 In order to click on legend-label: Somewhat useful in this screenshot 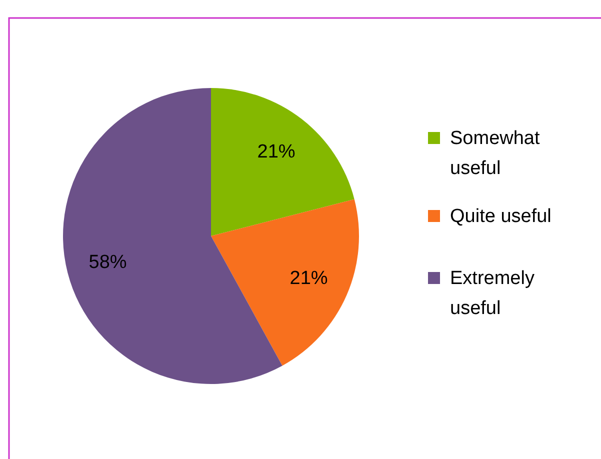, I will do `click(495, 153)`.